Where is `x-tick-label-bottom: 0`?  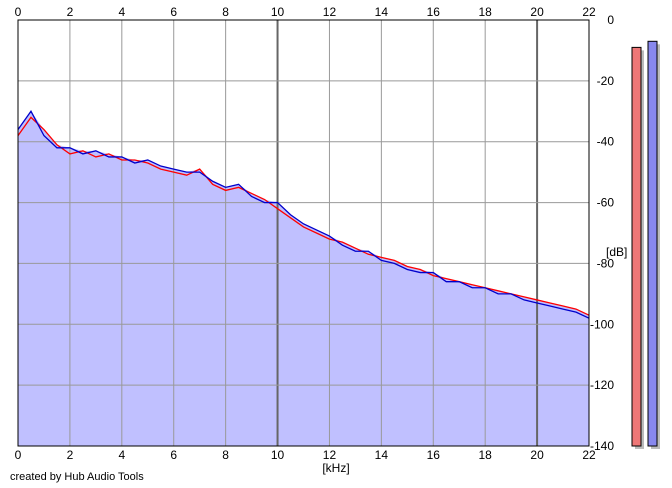 x-tick-label-bottom: 0 is located at coordinates (18, 455).